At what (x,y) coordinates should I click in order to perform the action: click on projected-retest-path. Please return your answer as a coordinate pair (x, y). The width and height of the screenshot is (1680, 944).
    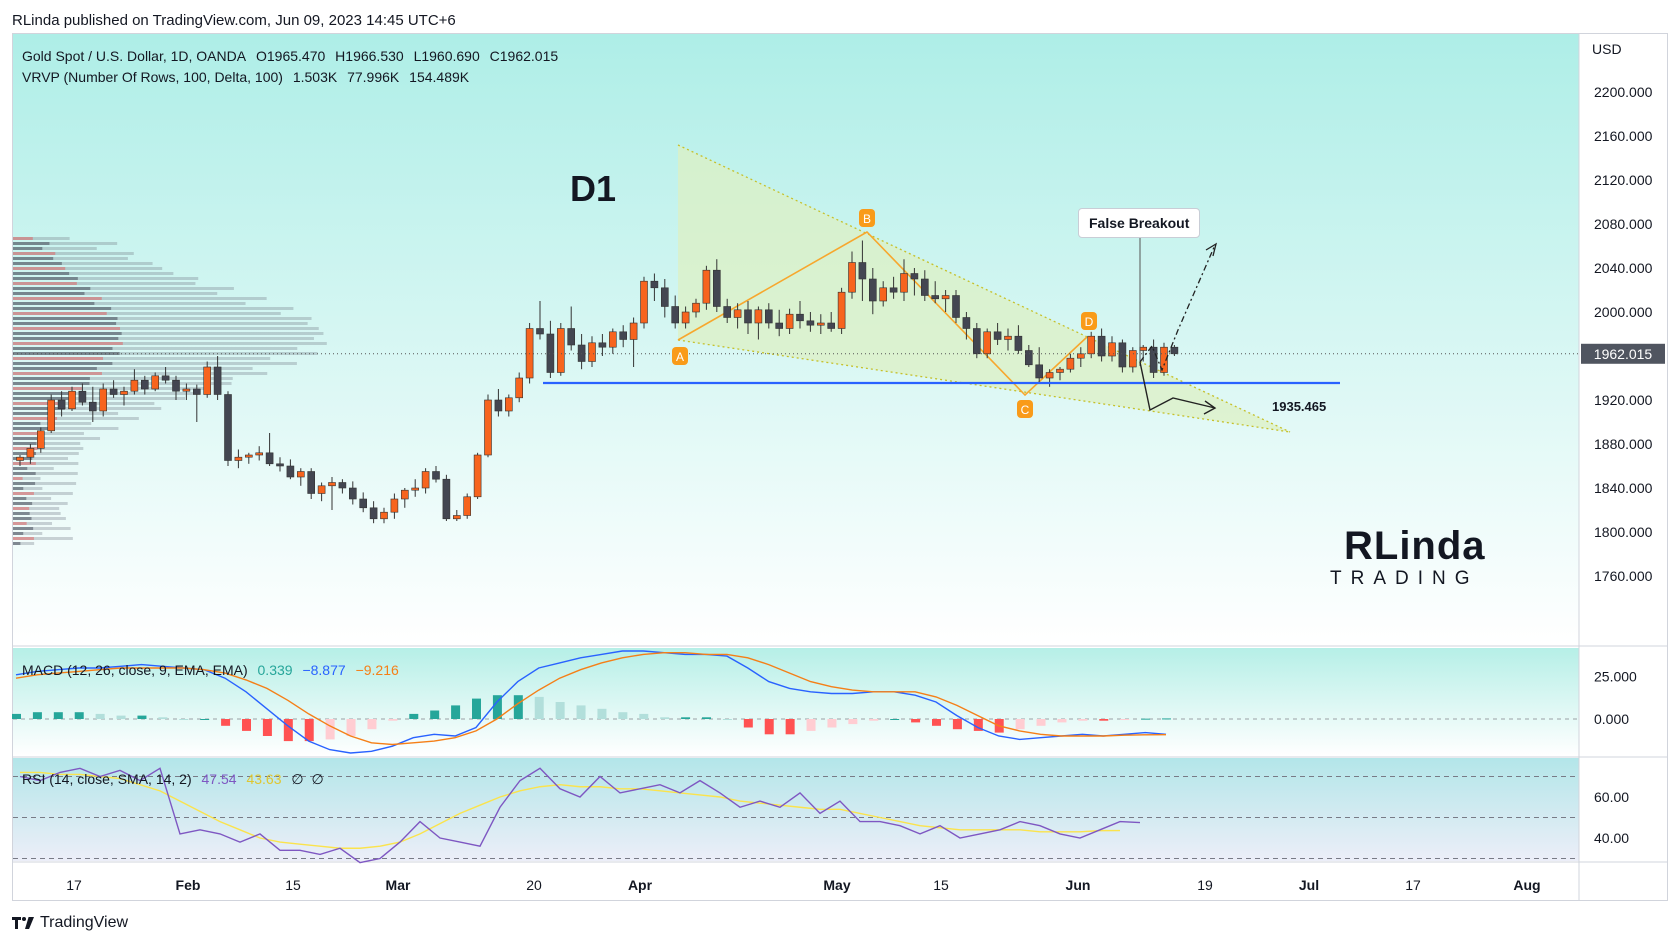
    Looking at the image, I should click on (1177, 386).